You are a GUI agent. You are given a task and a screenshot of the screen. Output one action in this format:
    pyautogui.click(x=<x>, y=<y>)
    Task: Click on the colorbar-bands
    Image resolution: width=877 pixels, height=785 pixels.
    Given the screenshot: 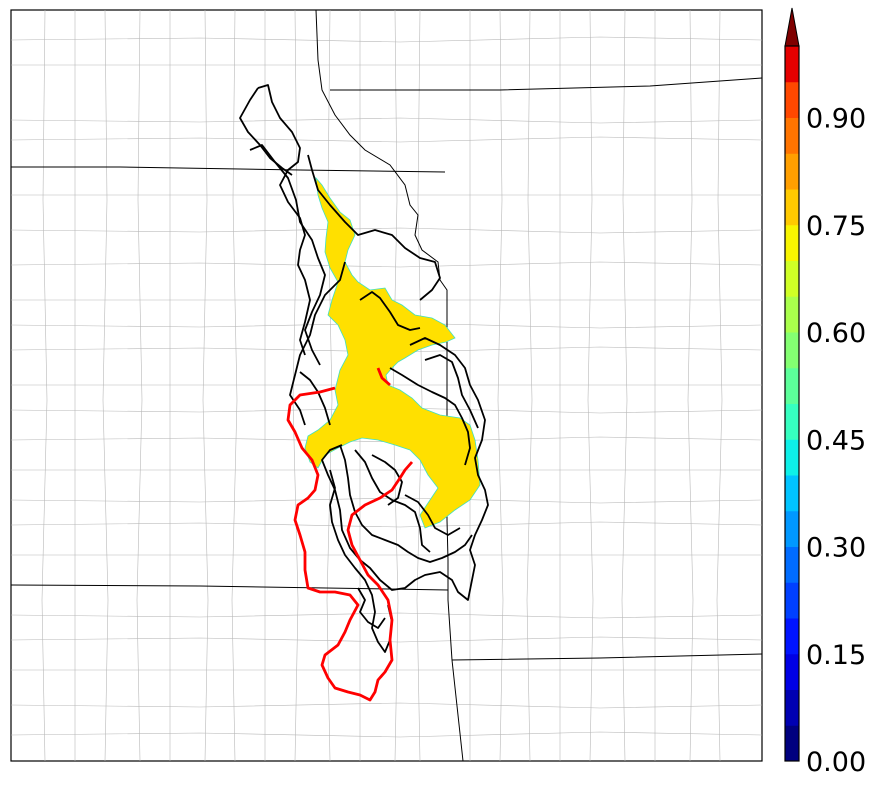 What is the action you would take?
    pyautogui.click(x=792, y=404)
    